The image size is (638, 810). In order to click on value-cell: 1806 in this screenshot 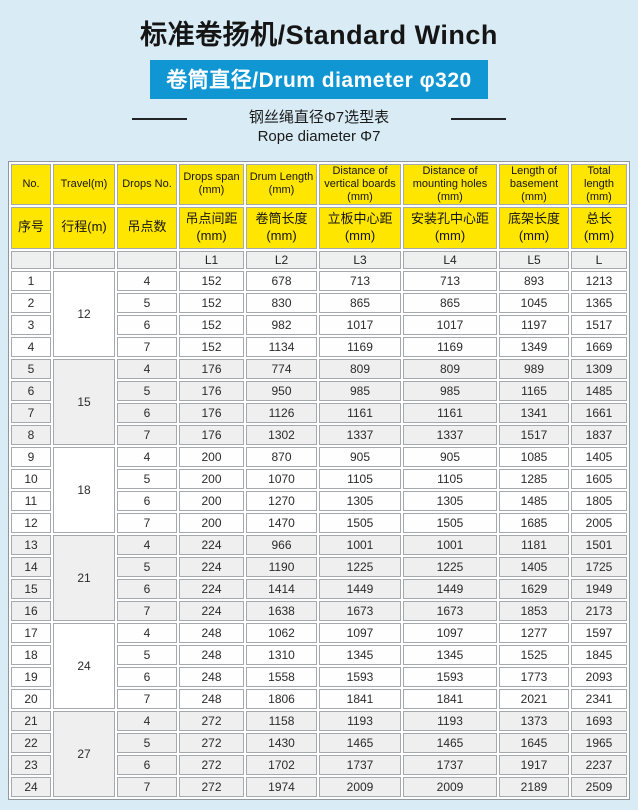, I will do `click(281, 698)`.